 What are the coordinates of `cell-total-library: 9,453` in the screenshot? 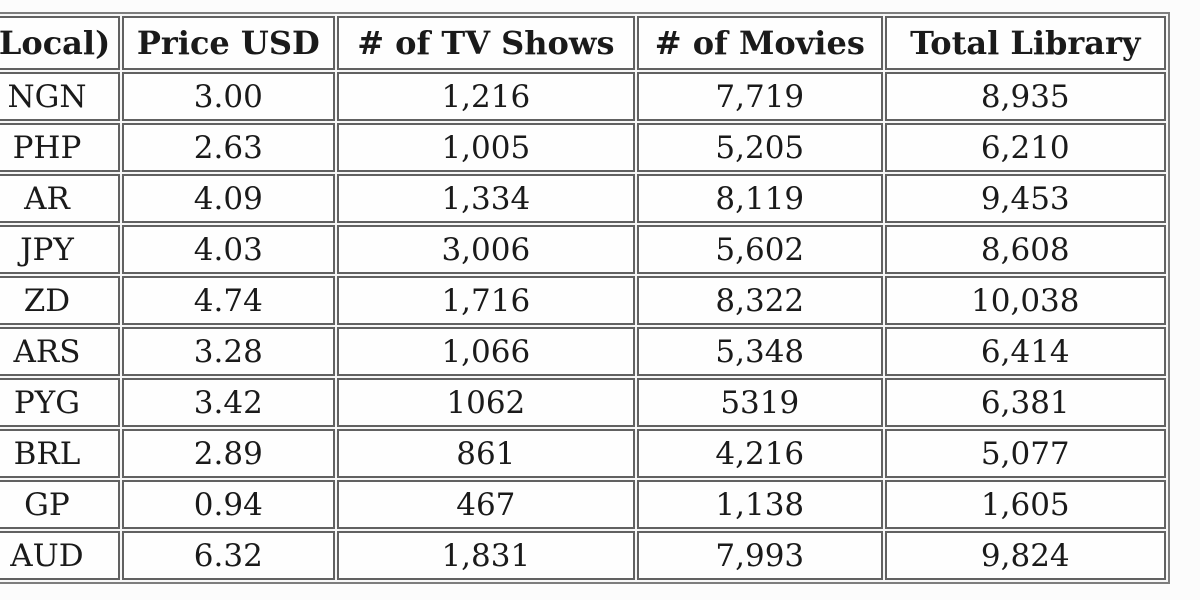 It's located at (1025, 198).